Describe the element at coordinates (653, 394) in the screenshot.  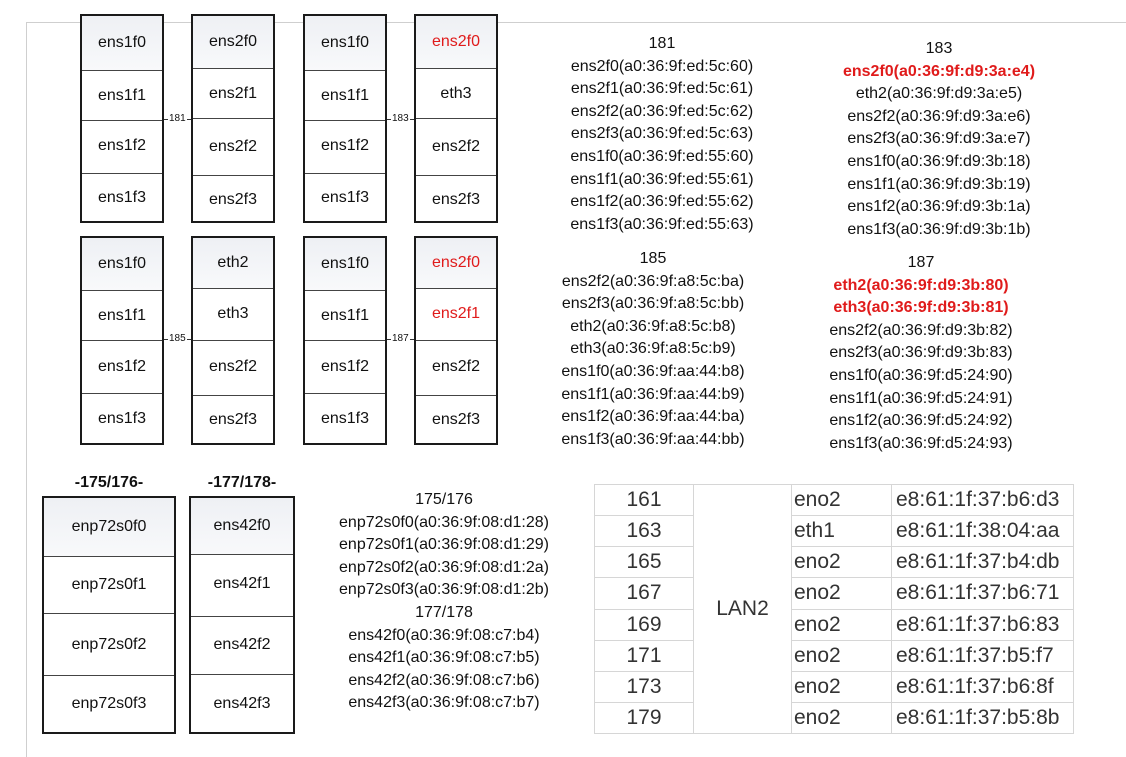
I see `mac-entry: ens1f1(a0:36:9f:aa:44:b9)` at that location.